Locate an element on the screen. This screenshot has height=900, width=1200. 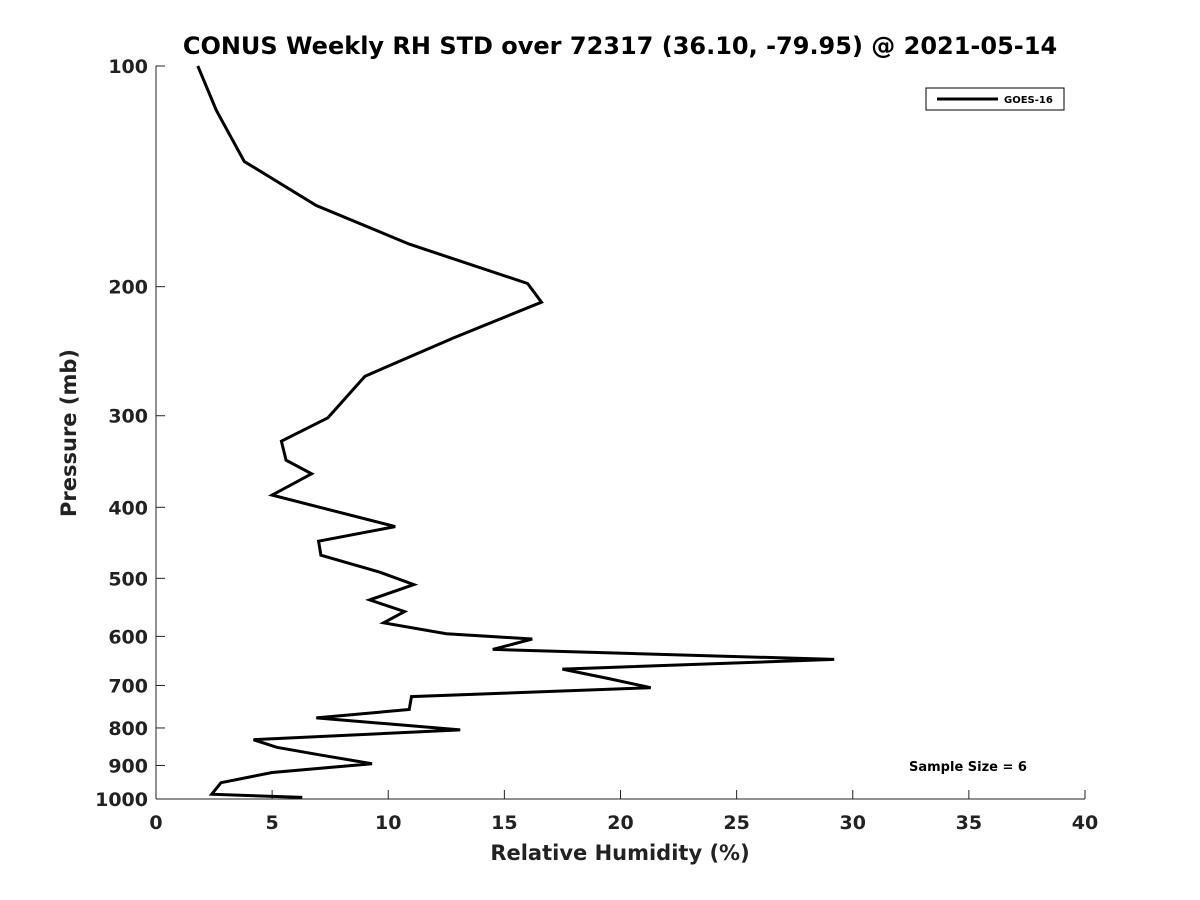
legend-label-goes-16: GOES-16 is located at coordinates (1028, 100).